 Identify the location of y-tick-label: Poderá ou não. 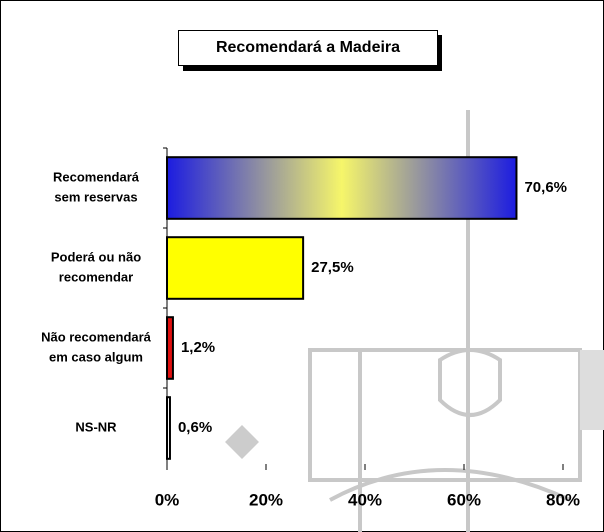
(96, 256).